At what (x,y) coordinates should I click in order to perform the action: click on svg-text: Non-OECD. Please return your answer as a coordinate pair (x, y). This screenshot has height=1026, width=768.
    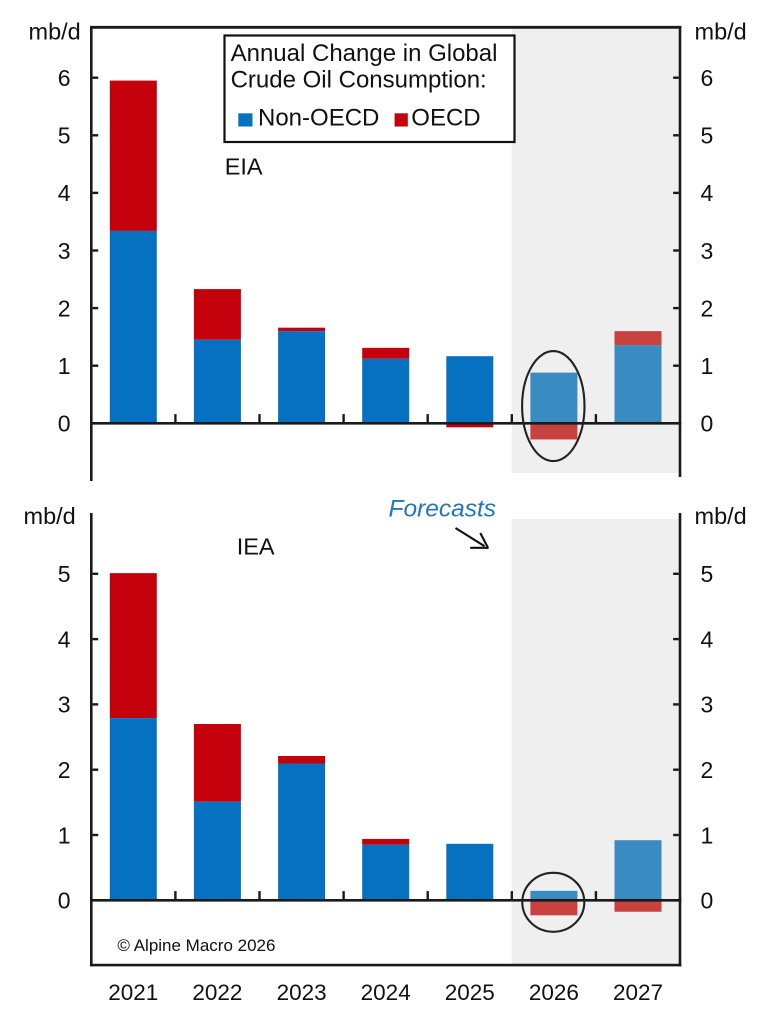
    Looking at the image, I should click on (318, 118).